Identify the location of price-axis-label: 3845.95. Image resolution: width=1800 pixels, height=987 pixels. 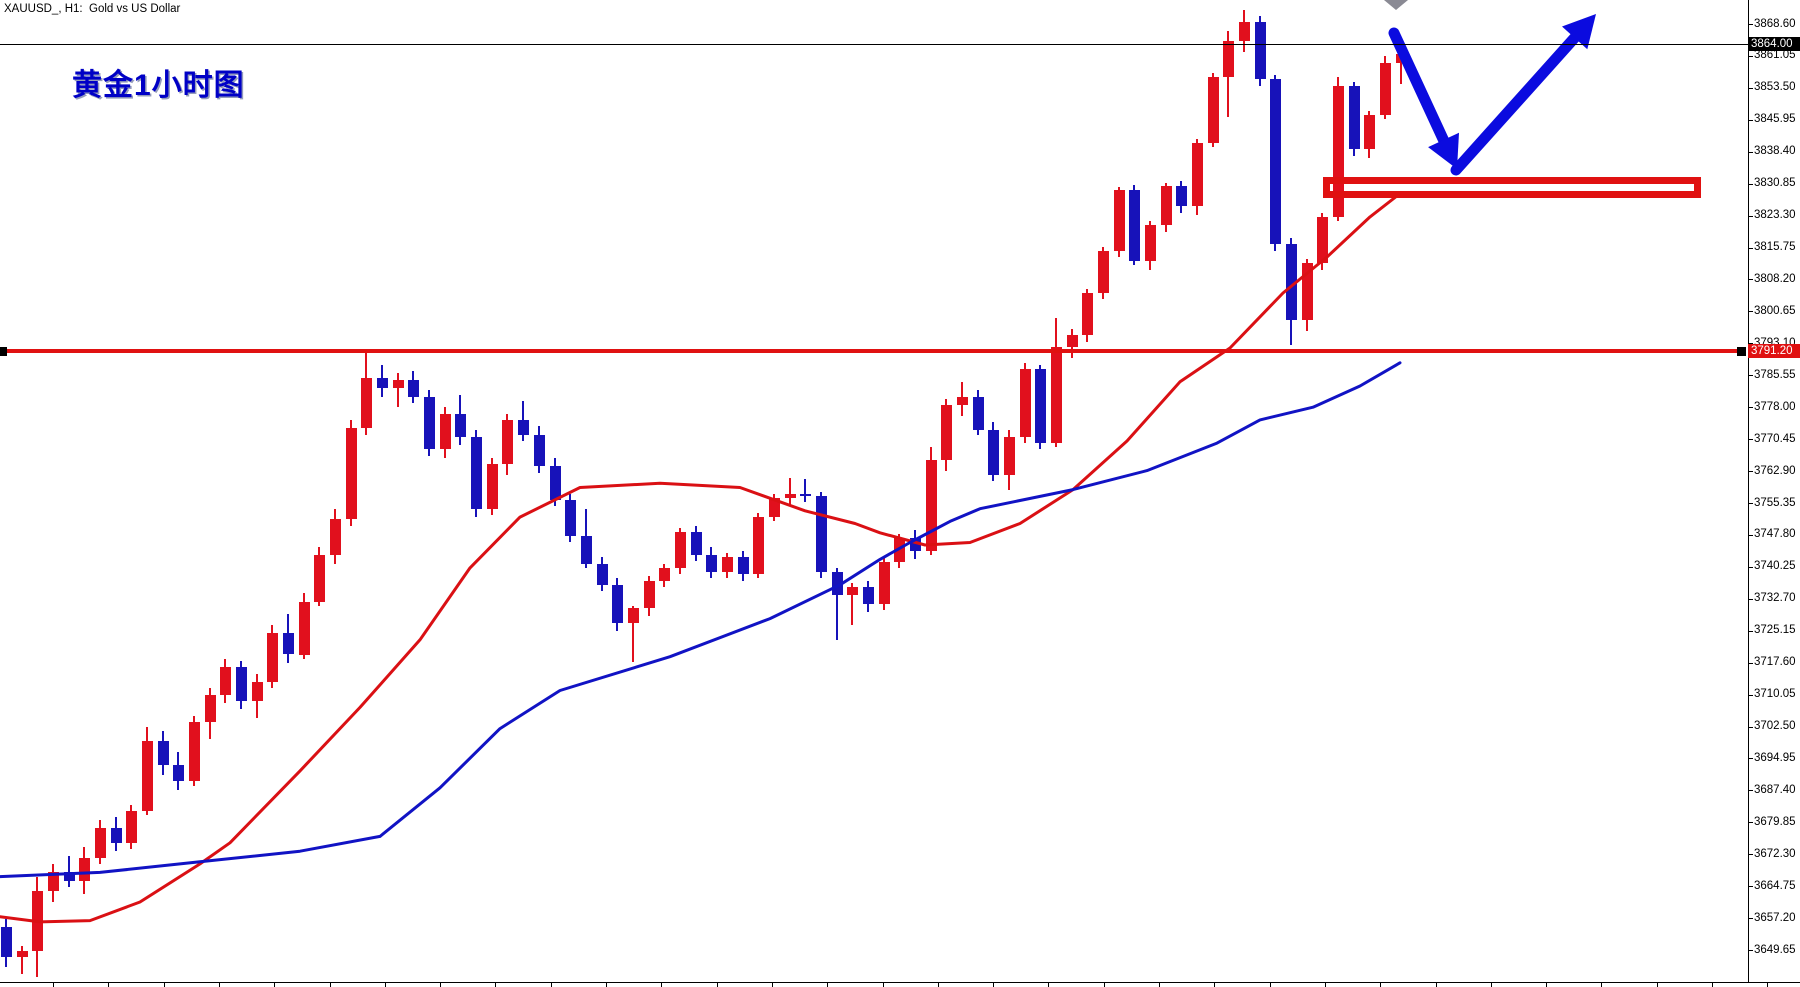
(1775, 119).